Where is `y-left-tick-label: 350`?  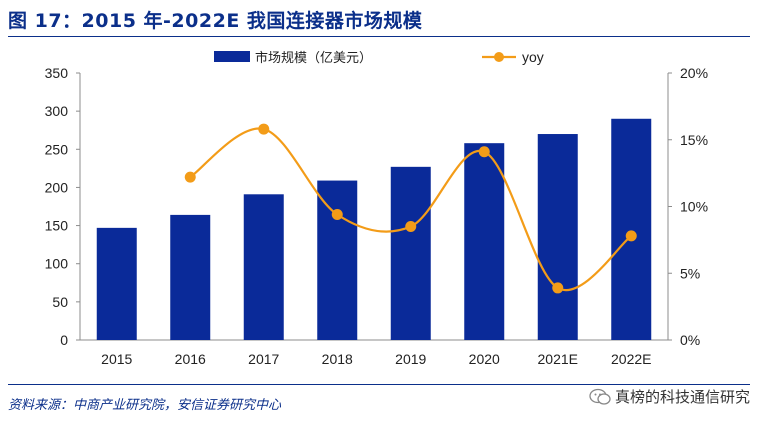
y-left-tick-label: 350 is located at coordinates (57, 73).